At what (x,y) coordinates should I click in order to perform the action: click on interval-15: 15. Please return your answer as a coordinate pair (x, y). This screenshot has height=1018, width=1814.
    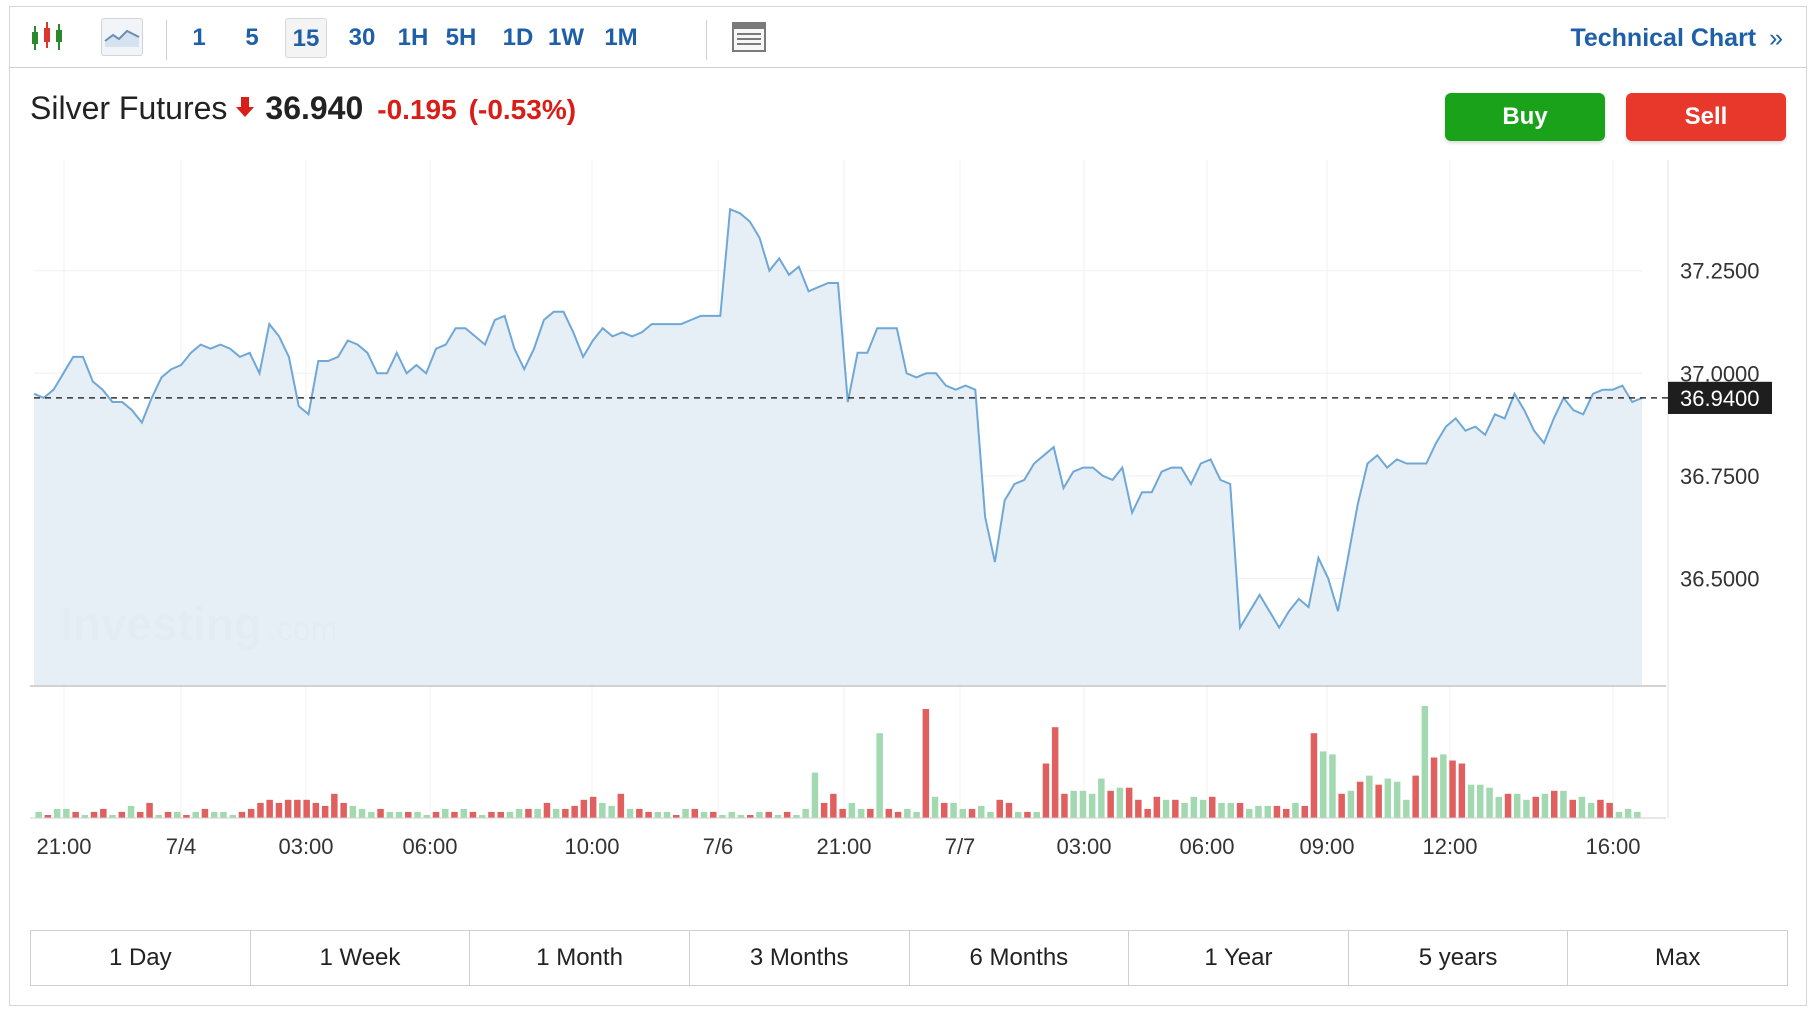
    Looking at the image, I should click on (306, 38).